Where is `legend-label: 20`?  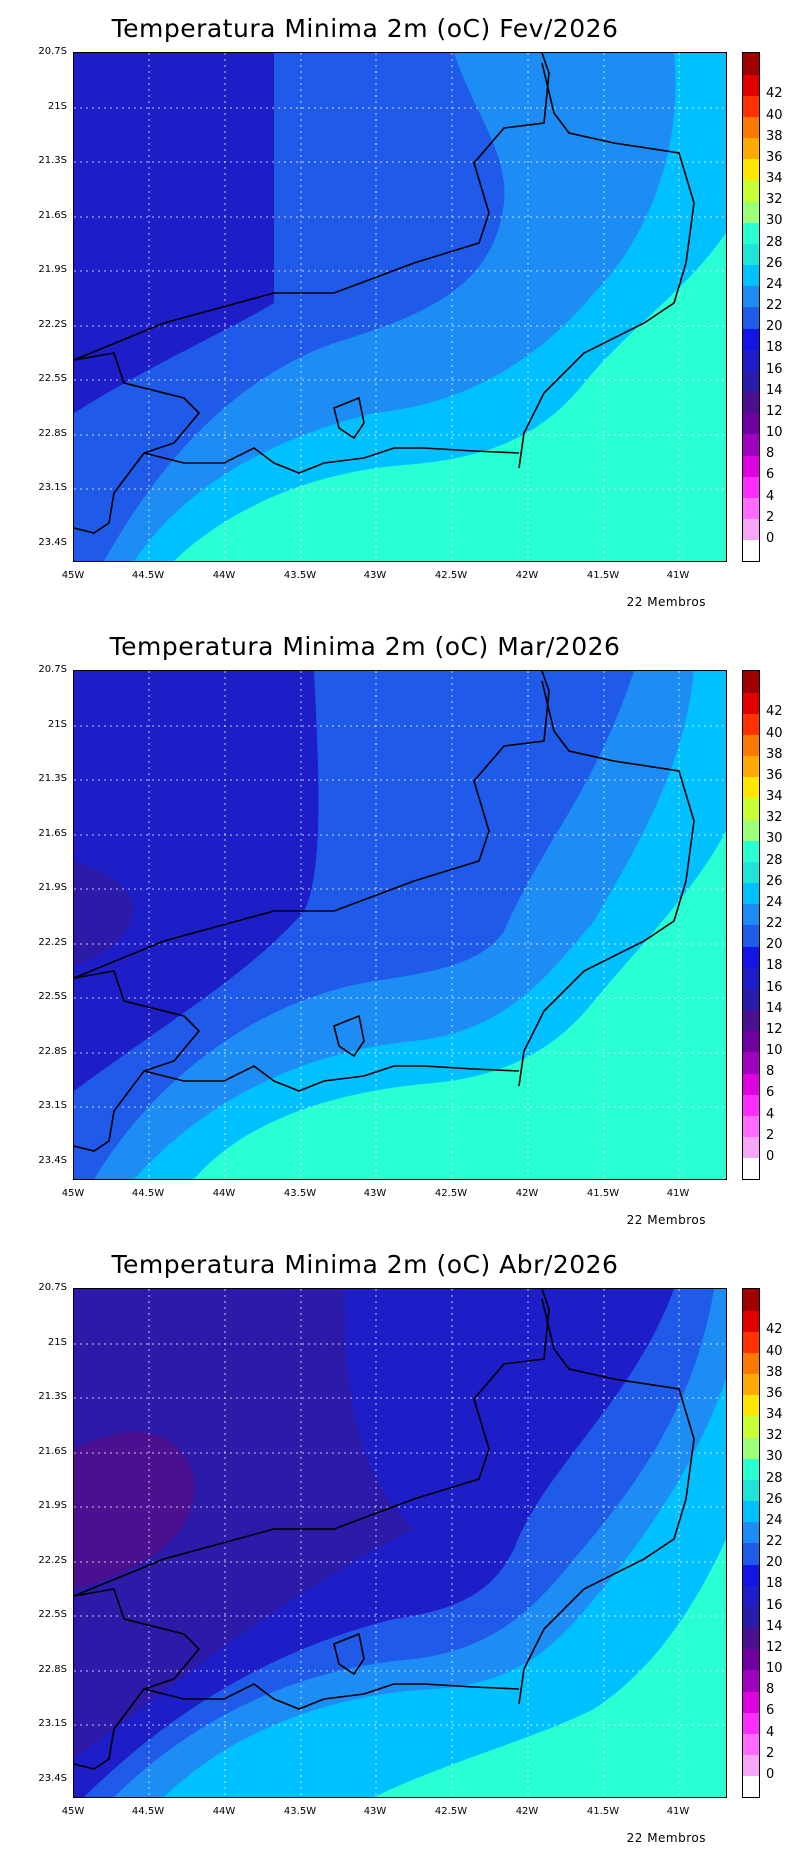 legend-label: 20 is located at coordinates (774, 327).